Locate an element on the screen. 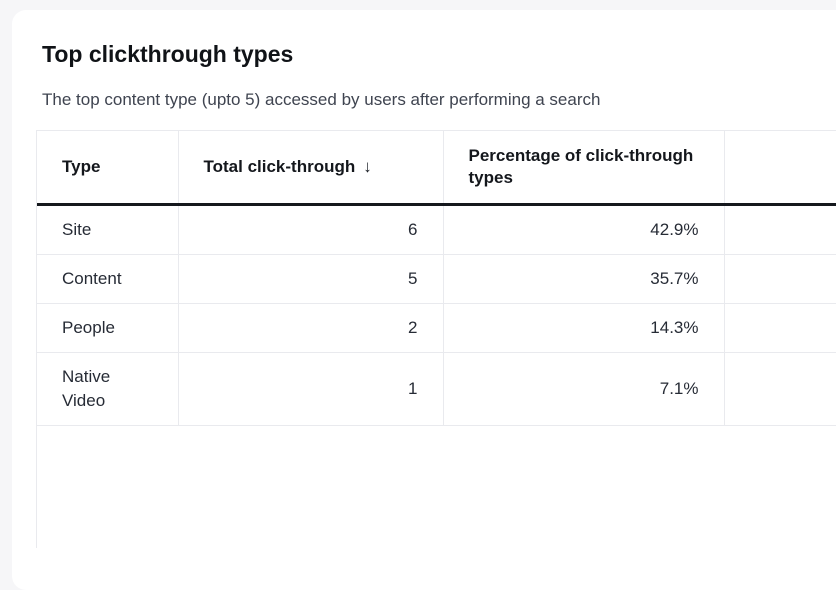  table-row: Content 5 35.7% is located at coordinates (436, 279).